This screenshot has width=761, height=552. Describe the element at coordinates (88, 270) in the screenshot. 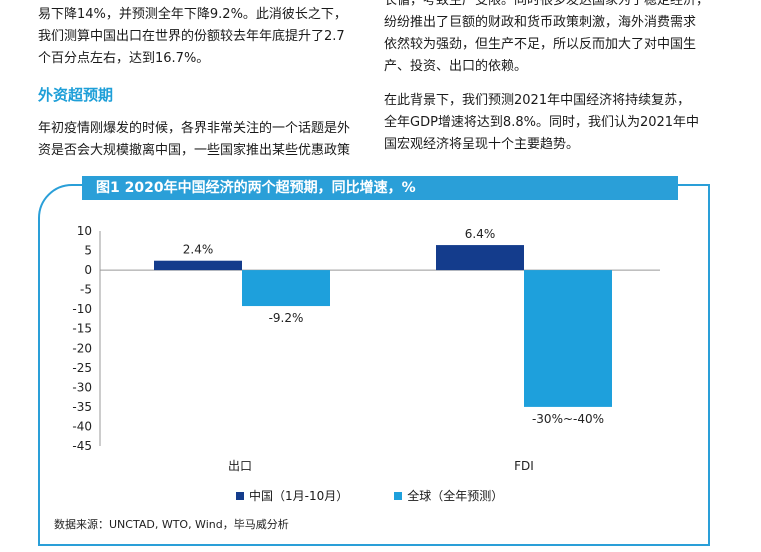

I see `y-tick-label: 0` at that location.